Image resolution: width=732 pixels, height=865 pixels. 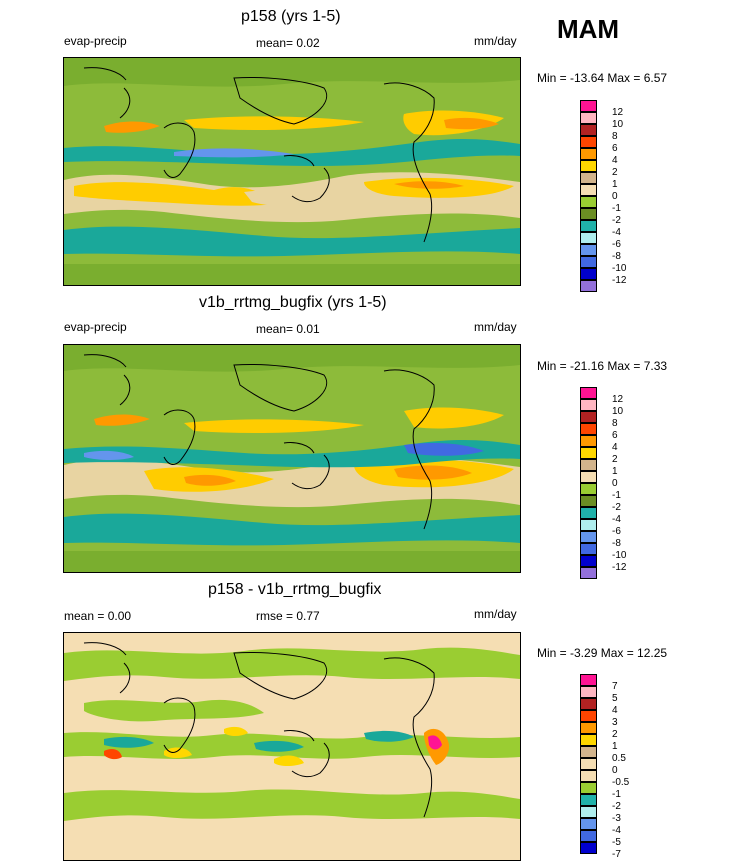 I want to click on panel-3-legend-label: 5, so click(x=615, y=698).